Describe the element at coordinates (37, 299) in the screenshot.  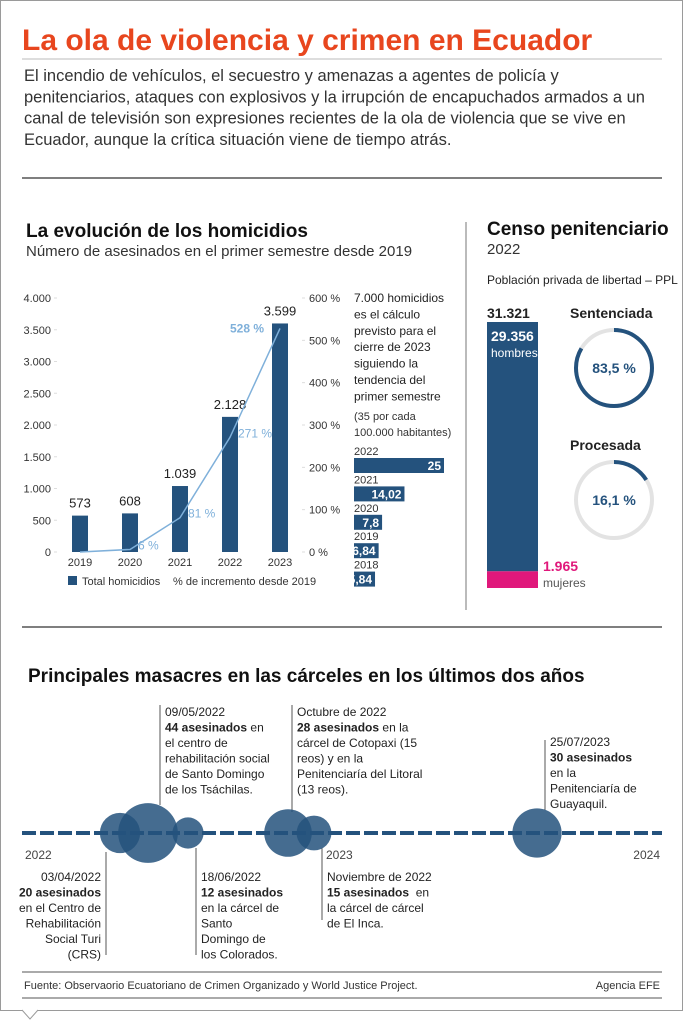
I see `y-tick-label: 4.000` at that location.